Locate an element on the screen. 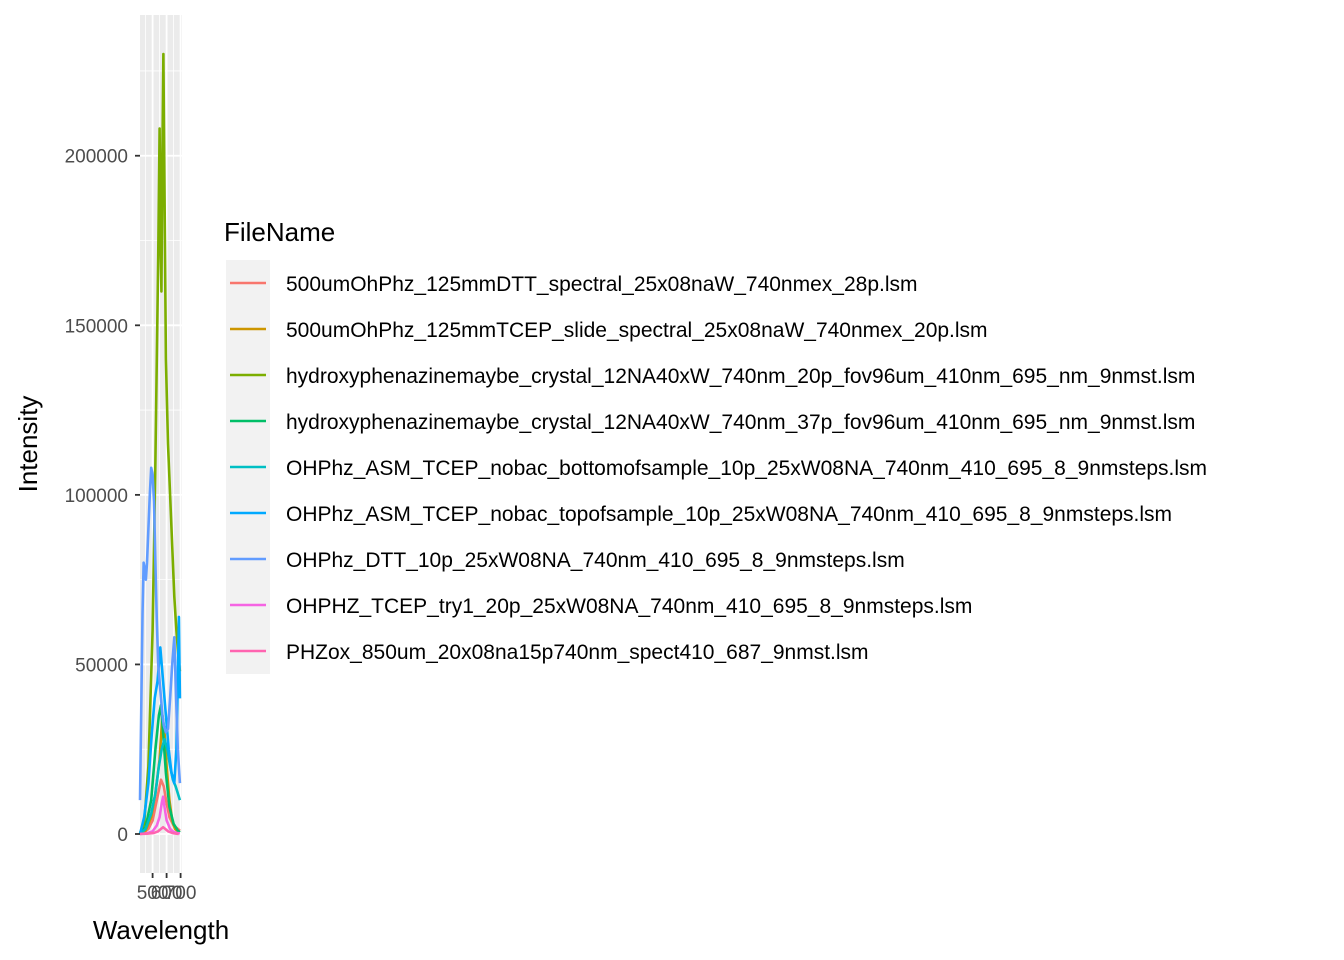 The image size is (1344, 960). y-tick-label: 200000 is located at coordinates (96, 157).